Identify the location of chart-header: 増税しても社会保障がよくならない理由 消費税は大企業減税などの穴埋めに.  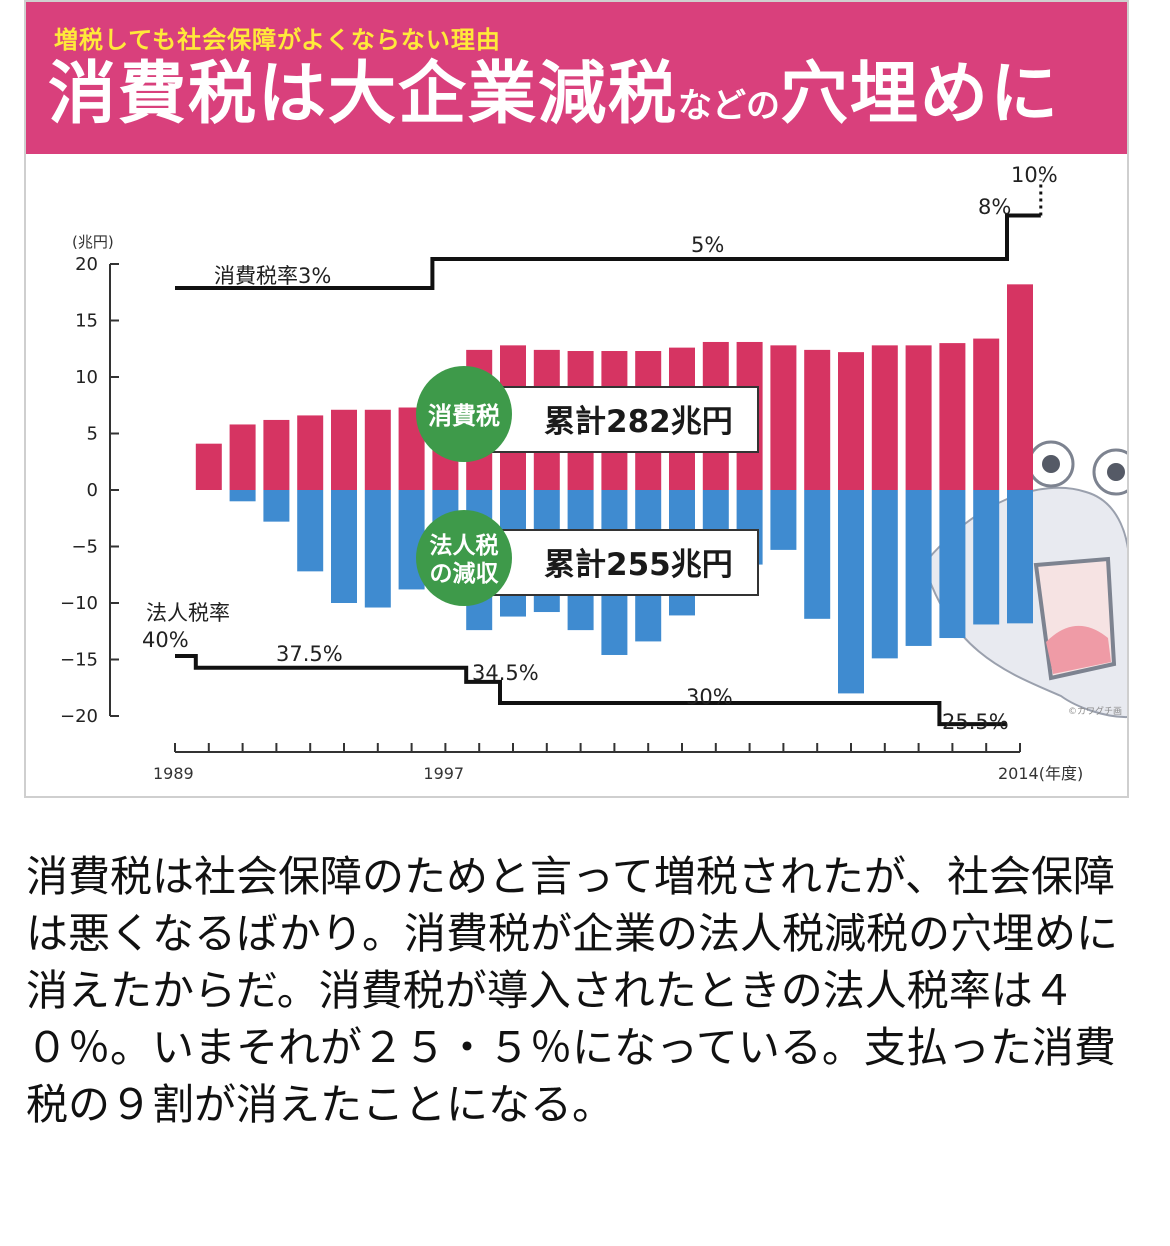
(576, 78).